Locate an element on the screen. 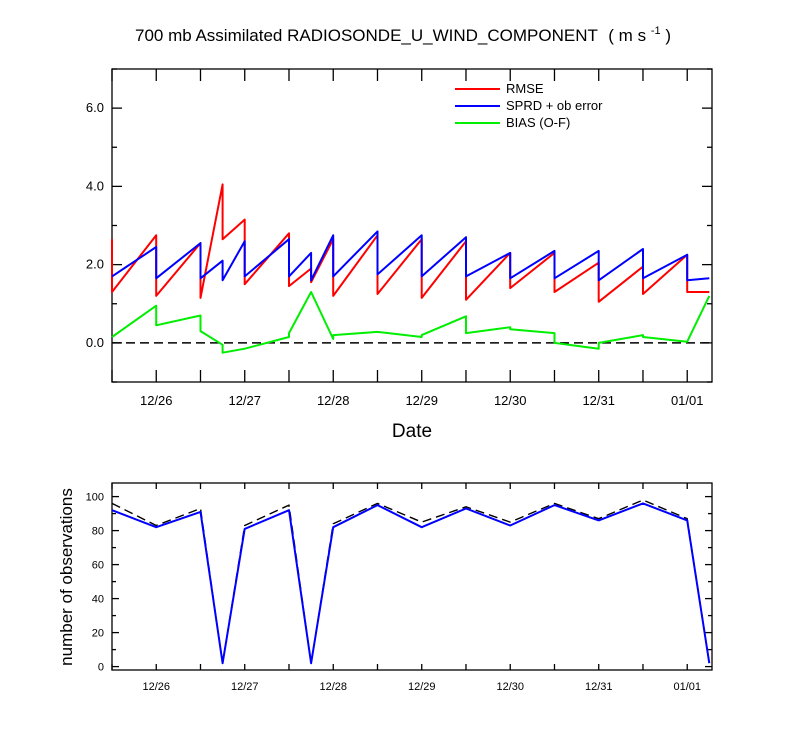 The height and width of the screenshot is (750, 800). bottom-x-tick-label: 12/31 is located at coordinates (599, 687).